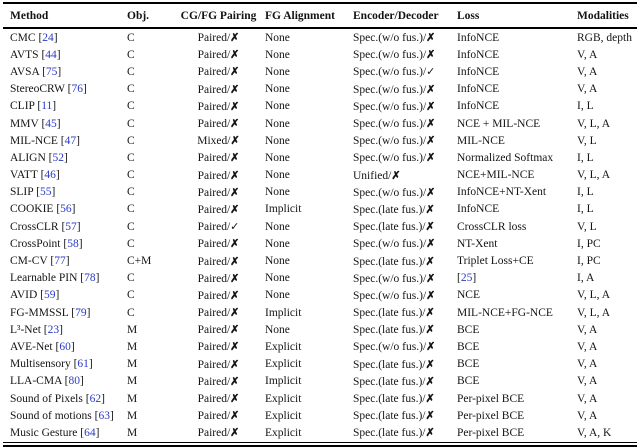 The image size is (640, 447). Describe the element at coordinates (283, 312) in the screenshot. I see `fg-alignment-cell: Implicit` at that location.